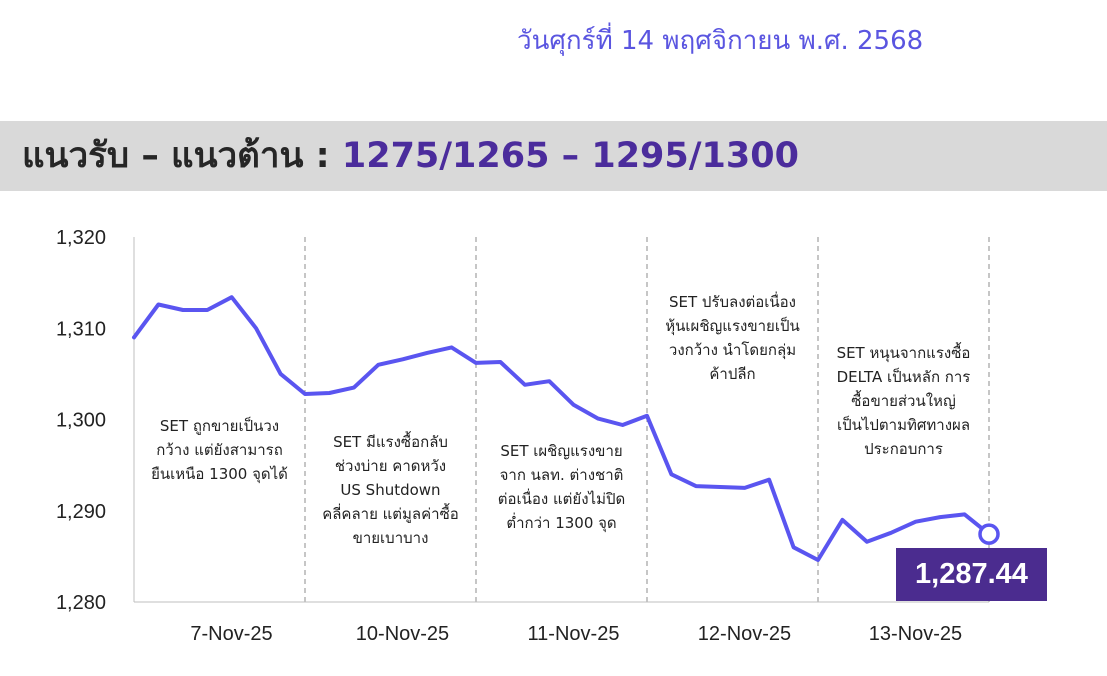 The width and height of the screenshot is (1107, 676). Describe the element at coordinates (402, 634) in the screenshot. I see `x-tick-label: 10-Nov-25` at that location.